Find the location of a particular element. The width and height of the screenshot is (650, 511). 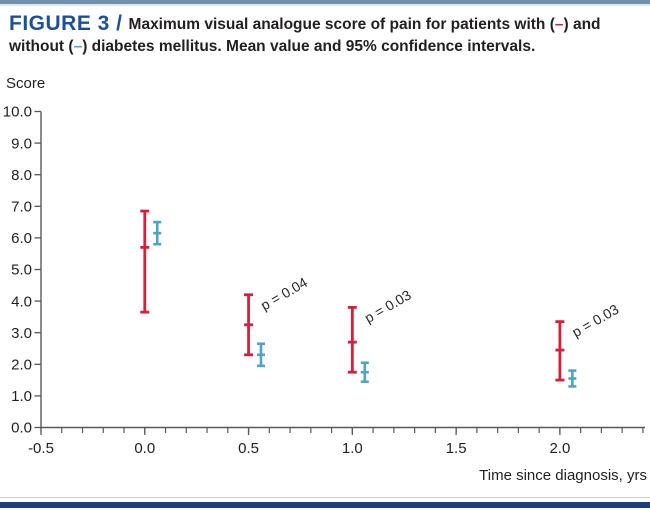

footer-separator is located at coordinates (325, 497).